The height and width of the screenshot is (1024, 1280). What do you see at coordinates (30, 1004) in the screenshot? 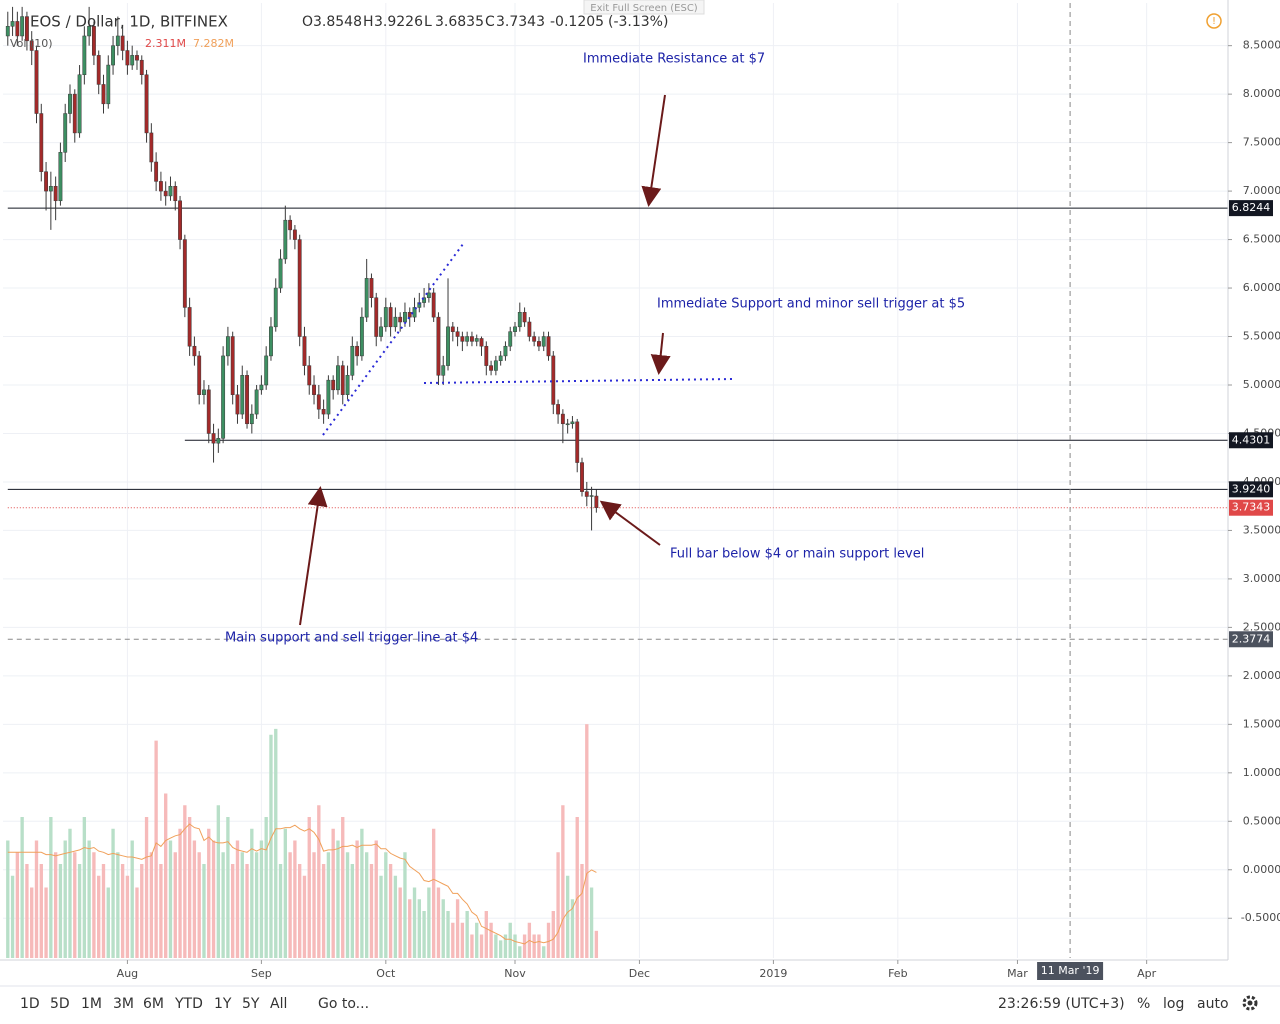
I see `range-button: 1D` at bounding box center [30, 1004].